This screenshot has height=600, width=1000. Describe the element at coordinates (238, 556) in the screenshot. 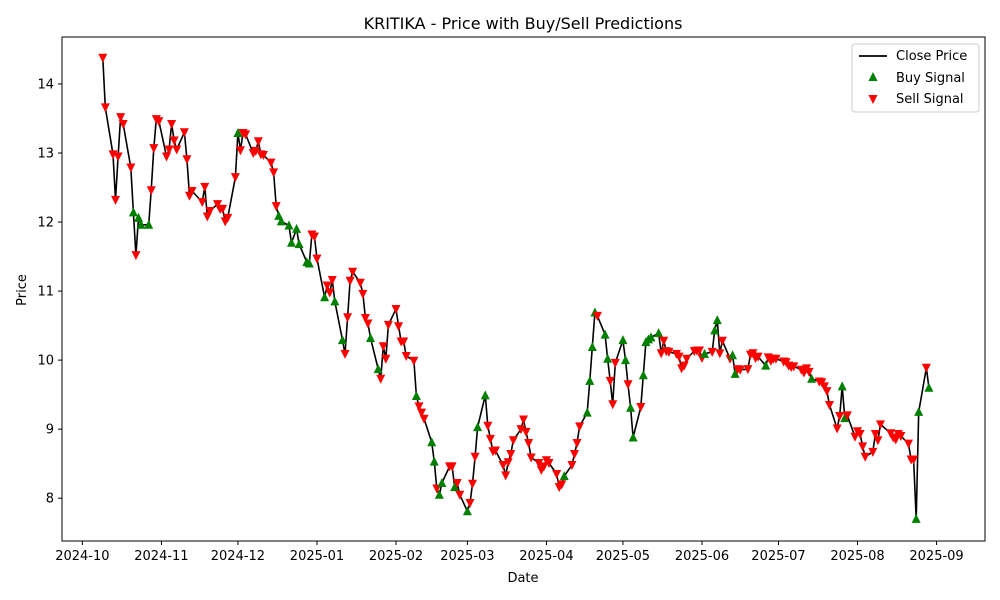

I see `x-tick-label: 2024-12` at that location.